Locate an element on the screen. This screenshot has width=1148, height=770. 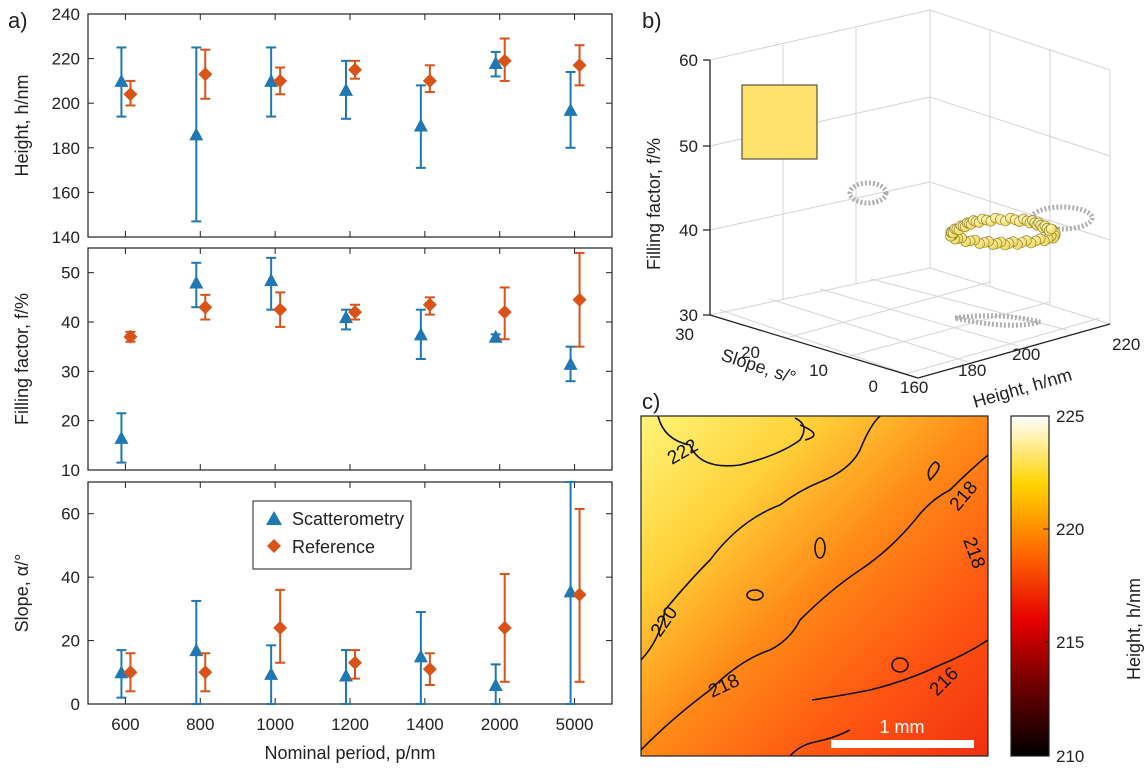
x-tick-label: 1000 is located at coordinates (275, 724).